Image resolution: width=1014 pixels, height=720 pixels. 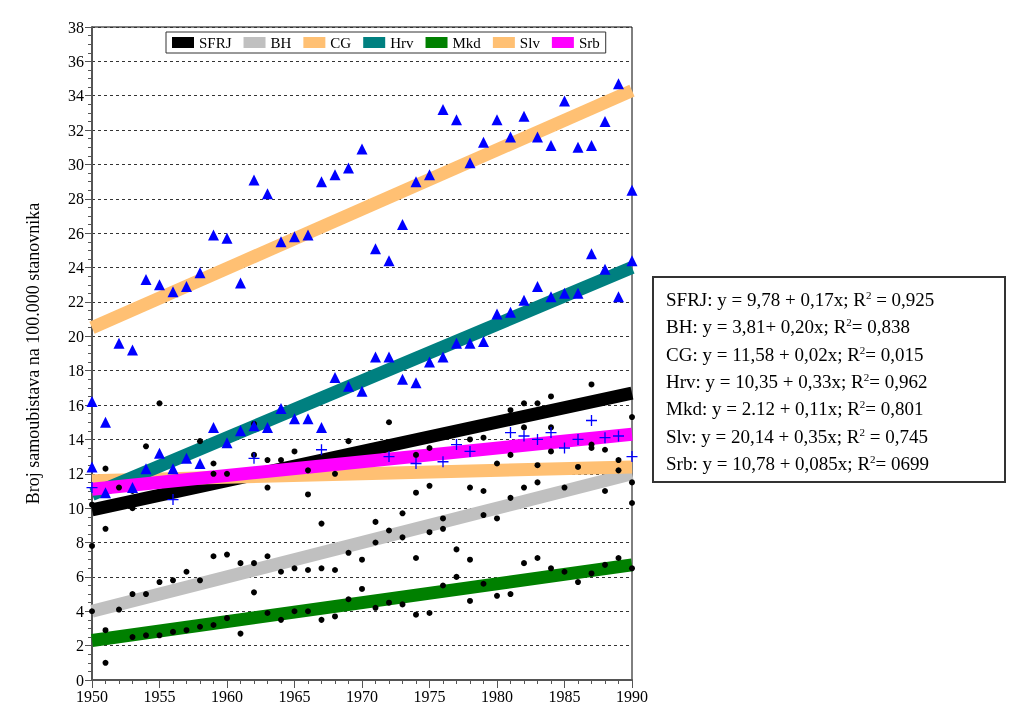 I want to click on text: Slv: y = 20,14 + 0,35x; R$^{2}$ = 0,745, so click(x=797, y=436).